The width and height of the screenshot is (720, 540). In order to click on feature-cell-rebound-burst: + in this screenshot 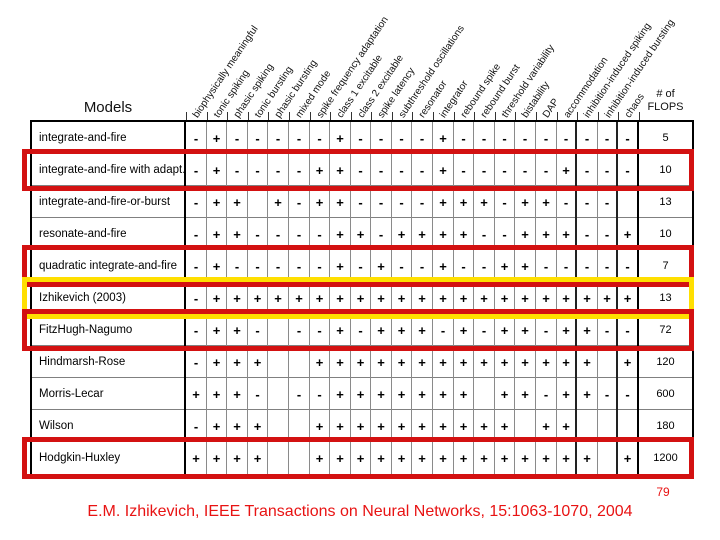, I will do `click(484, 298)`.